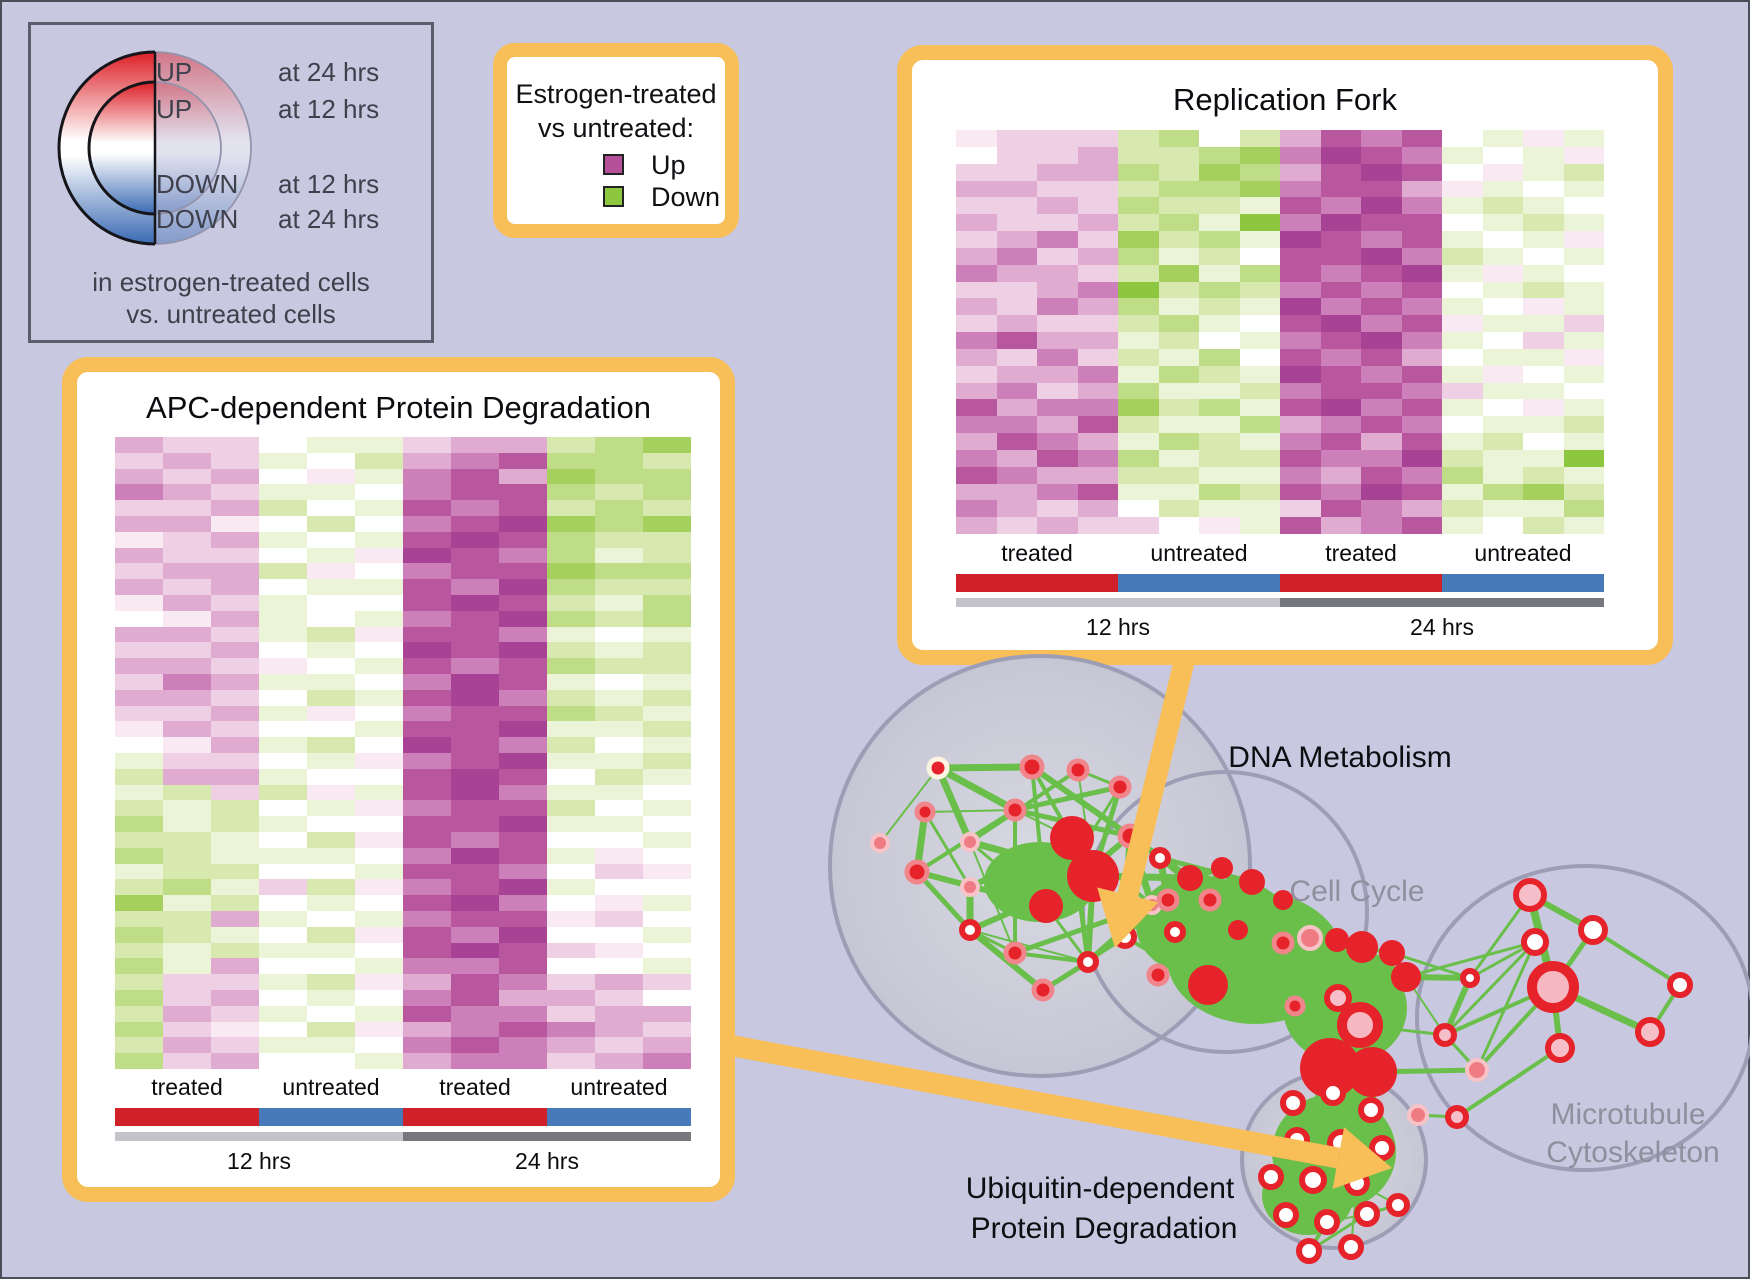 The height and width of the screenshot is (1279, 1750). Describe the element at coordinates (547, 1161) in the screenshot. I see `time-label-24hrs: 24 hrs` at that location.